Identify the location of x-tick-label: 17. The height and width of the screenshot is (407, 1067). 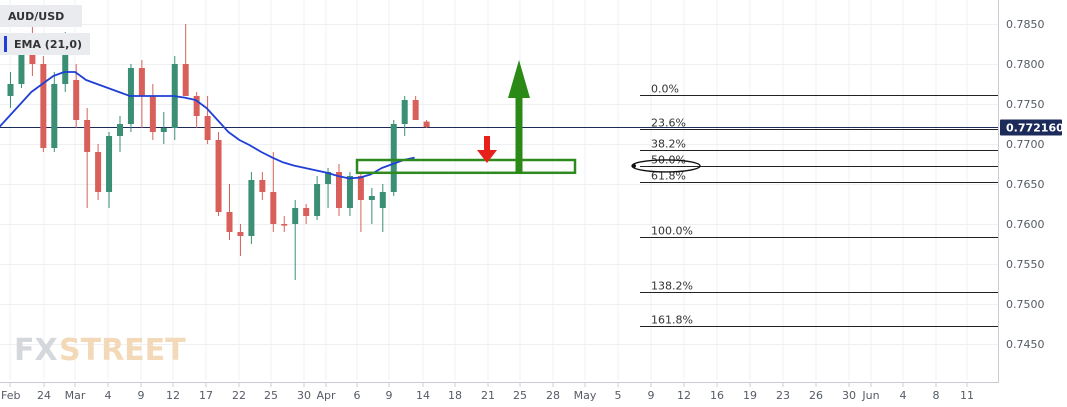
(206, 395).